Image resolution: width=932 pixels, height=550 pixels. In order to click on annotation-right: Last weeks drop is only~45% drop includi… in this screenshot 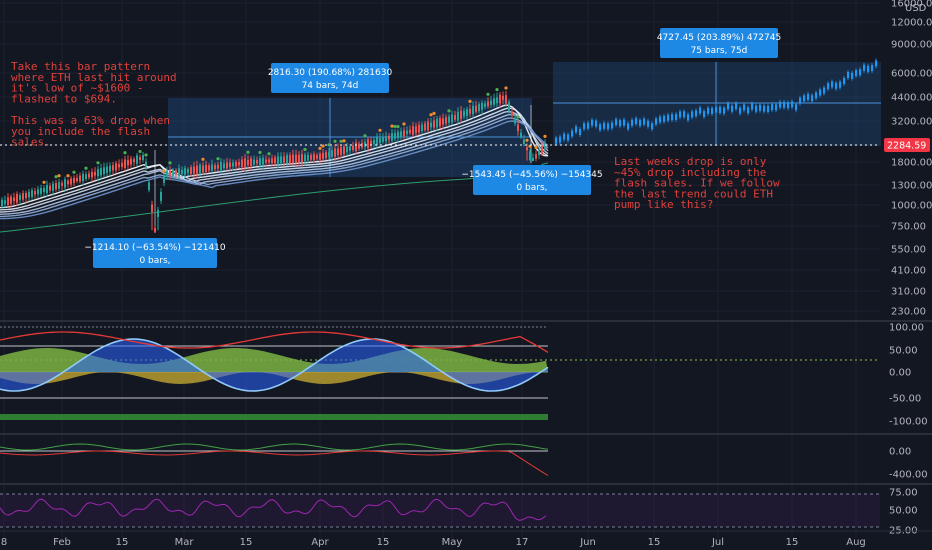, I will do `click(697, 183)`.